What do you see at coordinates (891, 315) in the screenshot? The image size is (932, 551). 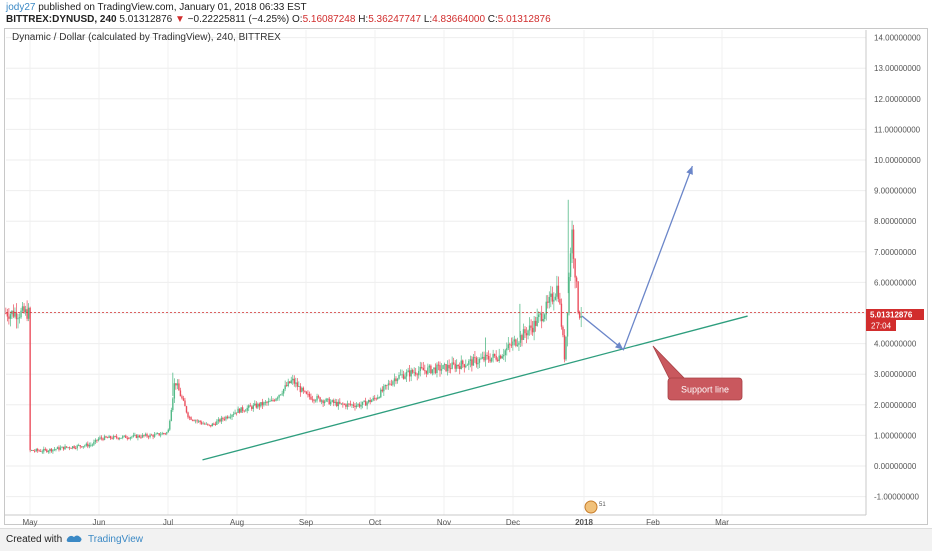 I see `price-label: 5.01312876` at bounding box center [891, 315].